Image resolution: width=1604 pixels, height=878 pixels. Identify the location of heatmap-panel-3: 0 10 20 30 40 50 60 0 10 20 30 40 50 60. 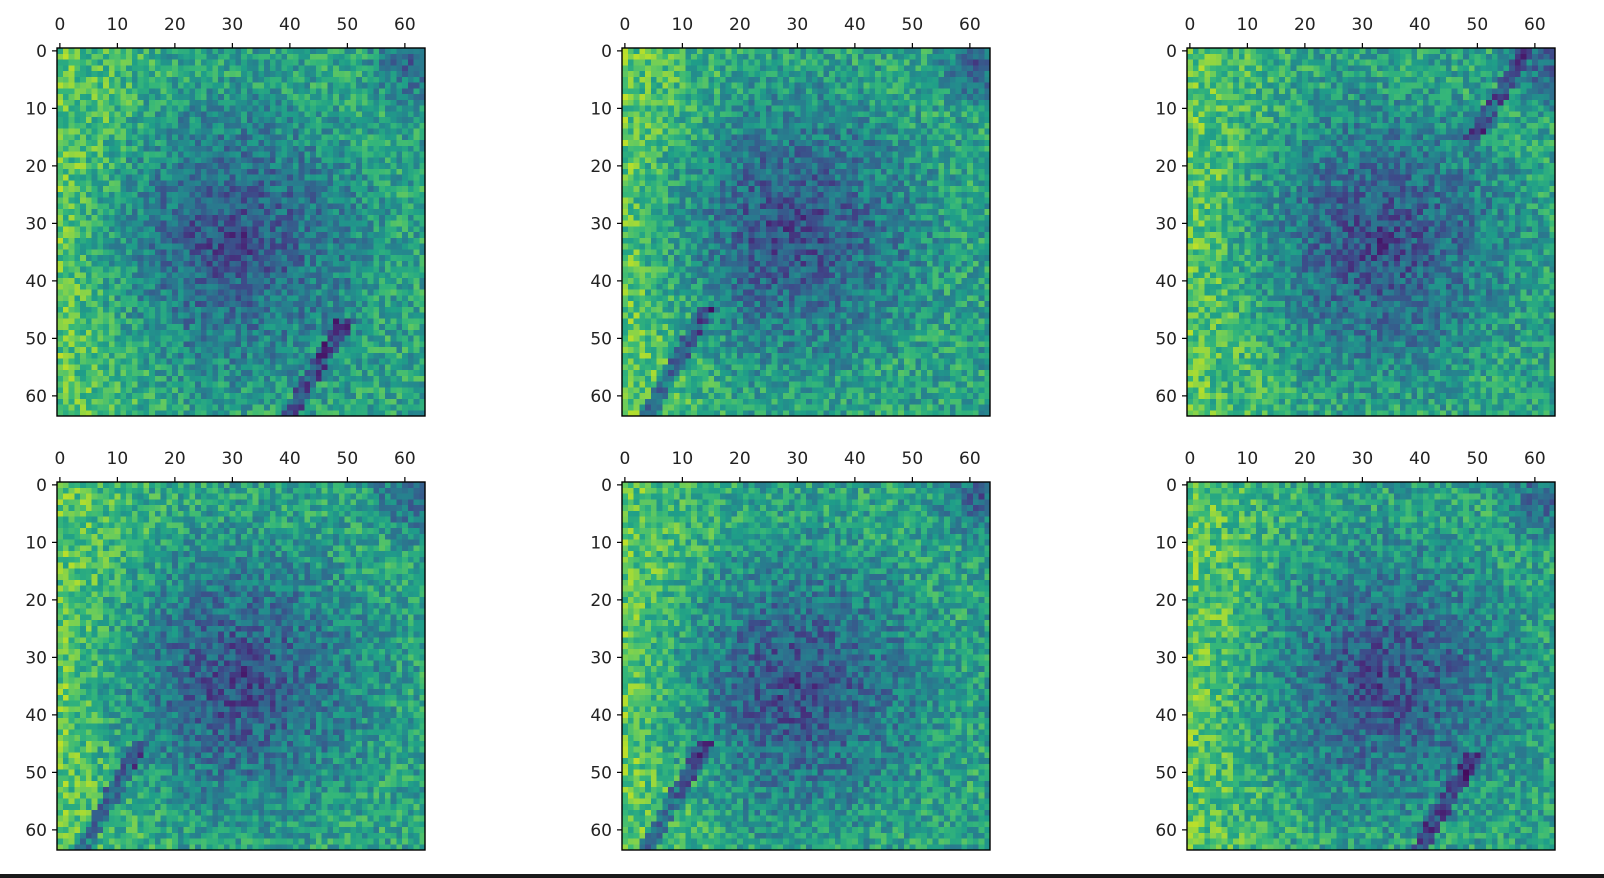
(1355, 216).